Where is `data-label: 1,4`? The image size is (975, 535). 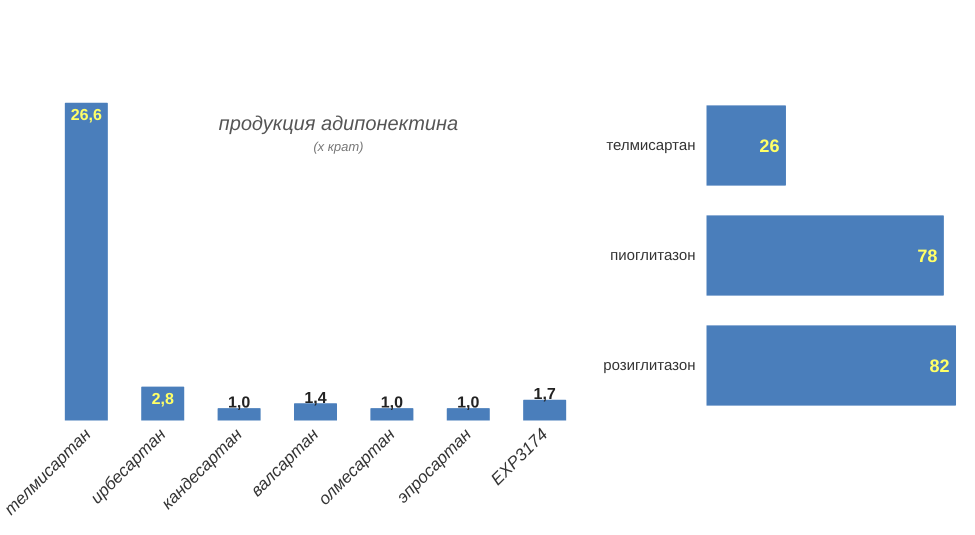 data-label: 1,4 is located at coordinates (315, 398).